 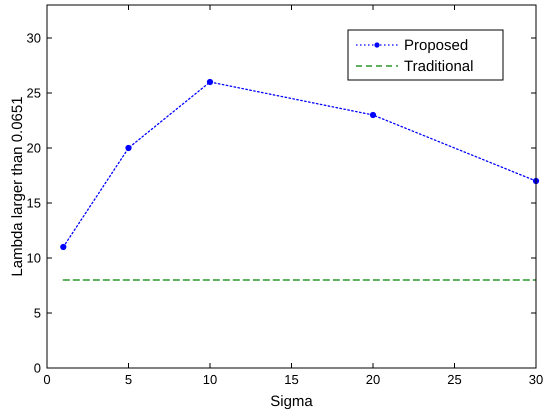 I want to click on y-tick-label: 25, so click(x=33, y=93).